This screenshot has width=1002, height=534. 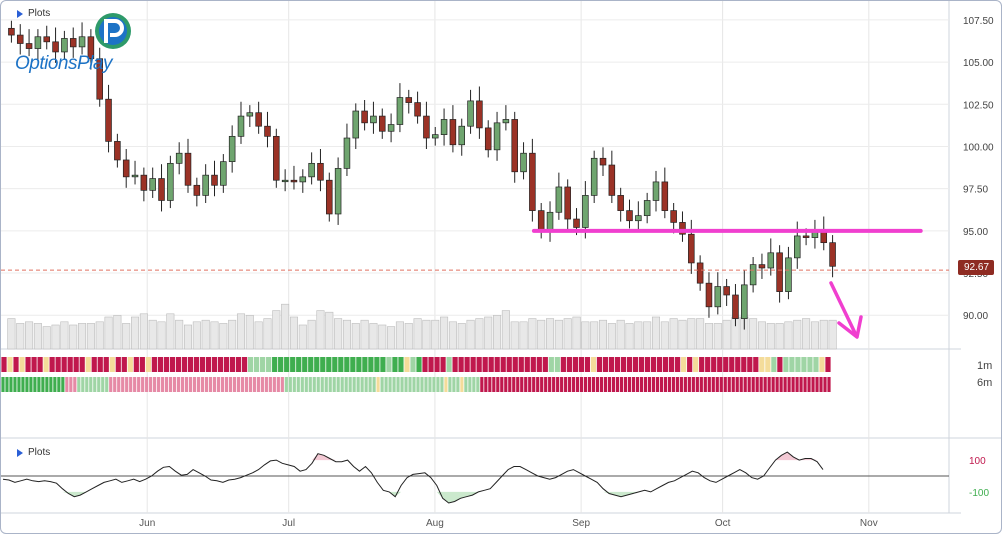 What do you see at coordinates (20, 452) in the screenshot?
I see `expand-triangle-icon` at bounding box center [20, 452].